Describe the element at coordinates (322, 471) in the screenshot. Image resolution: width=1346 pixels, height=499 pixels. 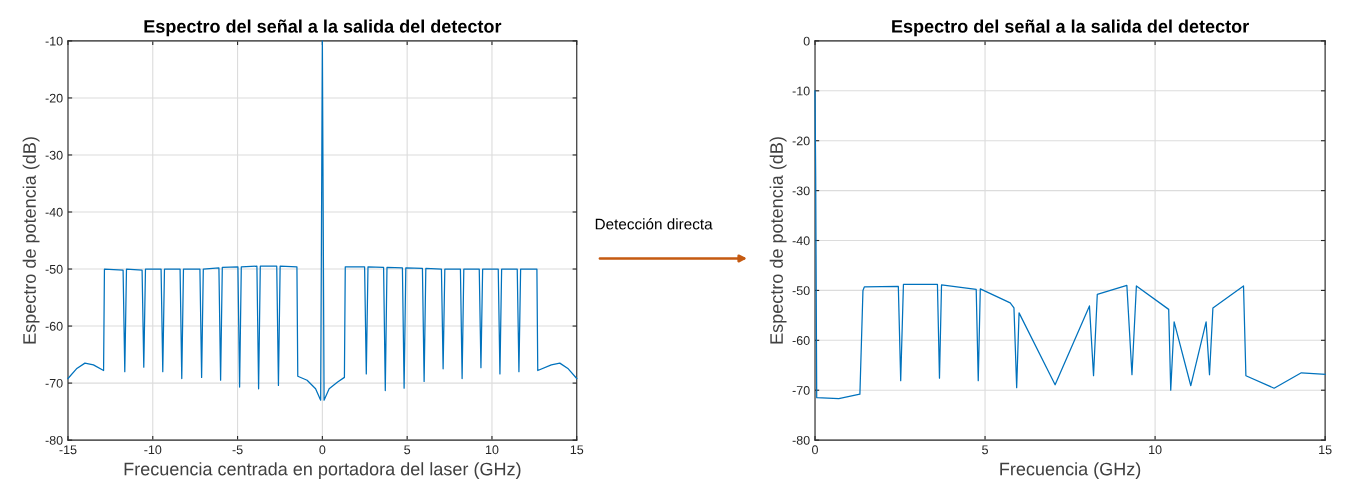
I see `x-axis-title: Frecuencia centrada en portadora del laser (GHz)` at that location.